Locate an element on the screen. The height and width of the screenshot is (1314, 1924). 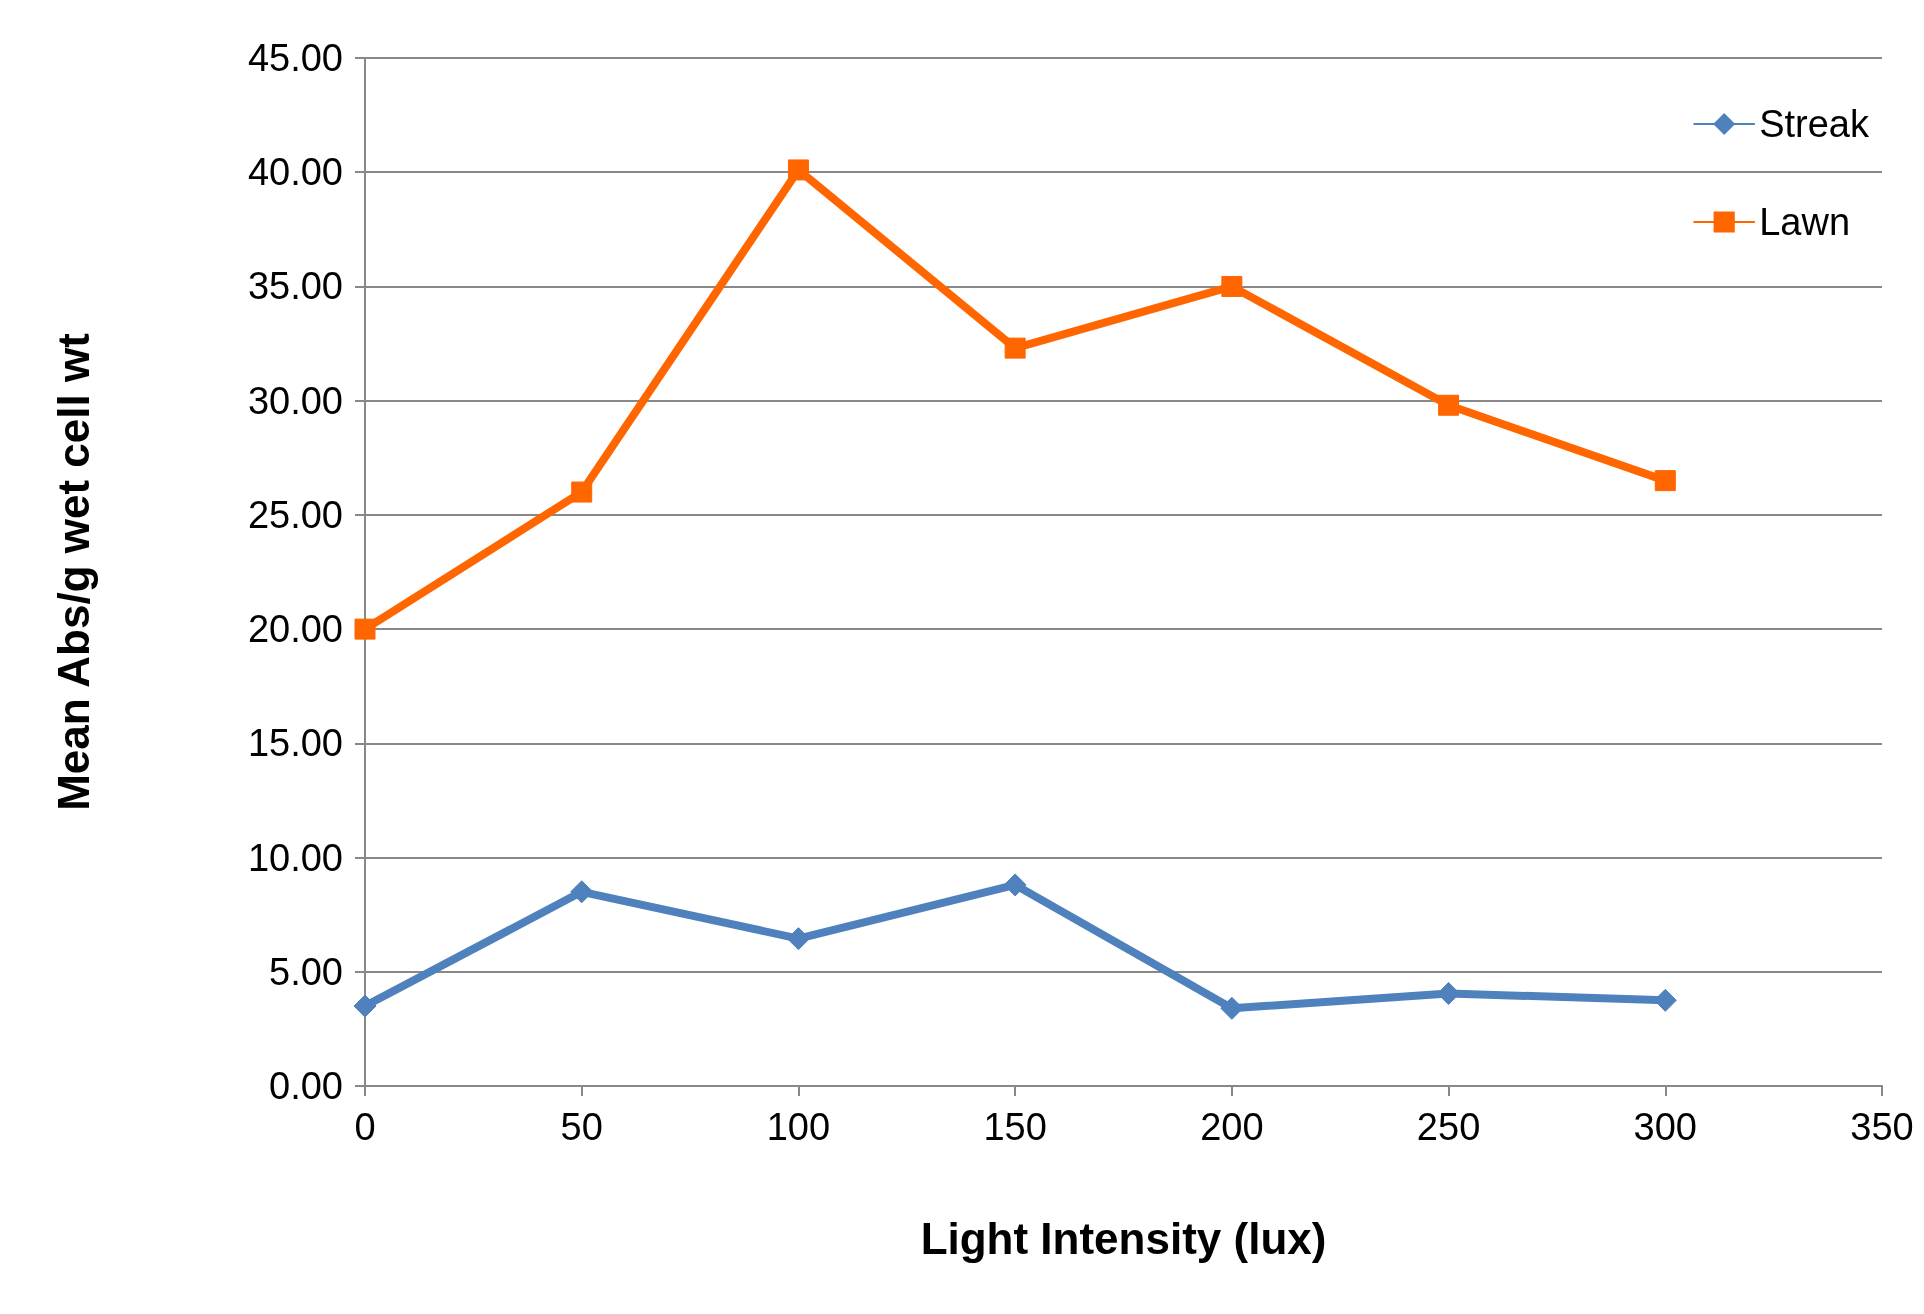
y-tick-label: 15.00 is located at coordinates (295, 743).